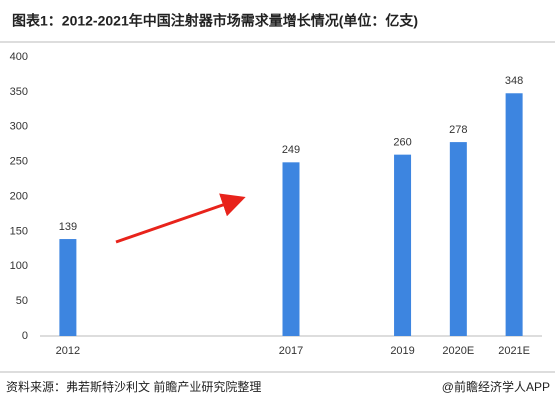  I want to click on x-tick-label: 2017, so click(291, 351).